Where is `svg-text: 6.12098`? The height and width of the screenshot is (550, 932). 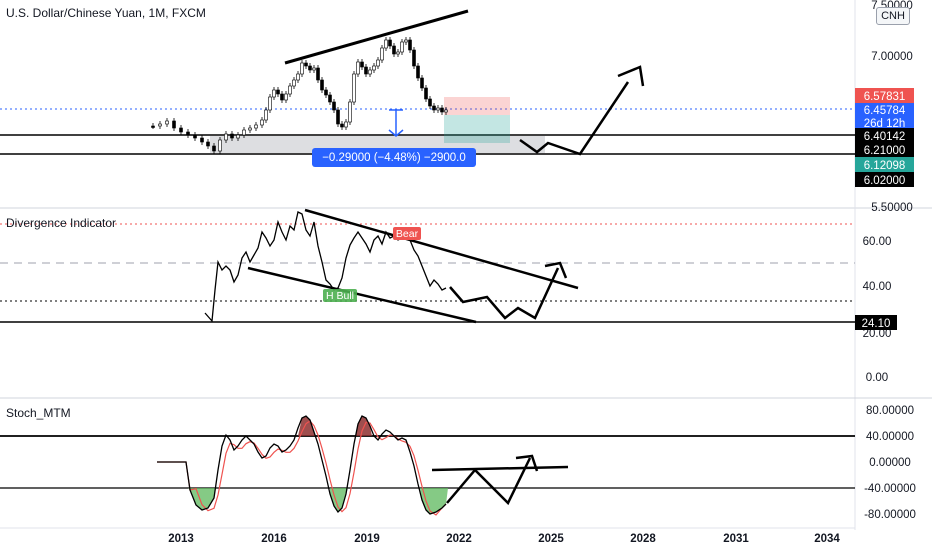
svg-text: 6.12098 is located at coordinates (885, 166).